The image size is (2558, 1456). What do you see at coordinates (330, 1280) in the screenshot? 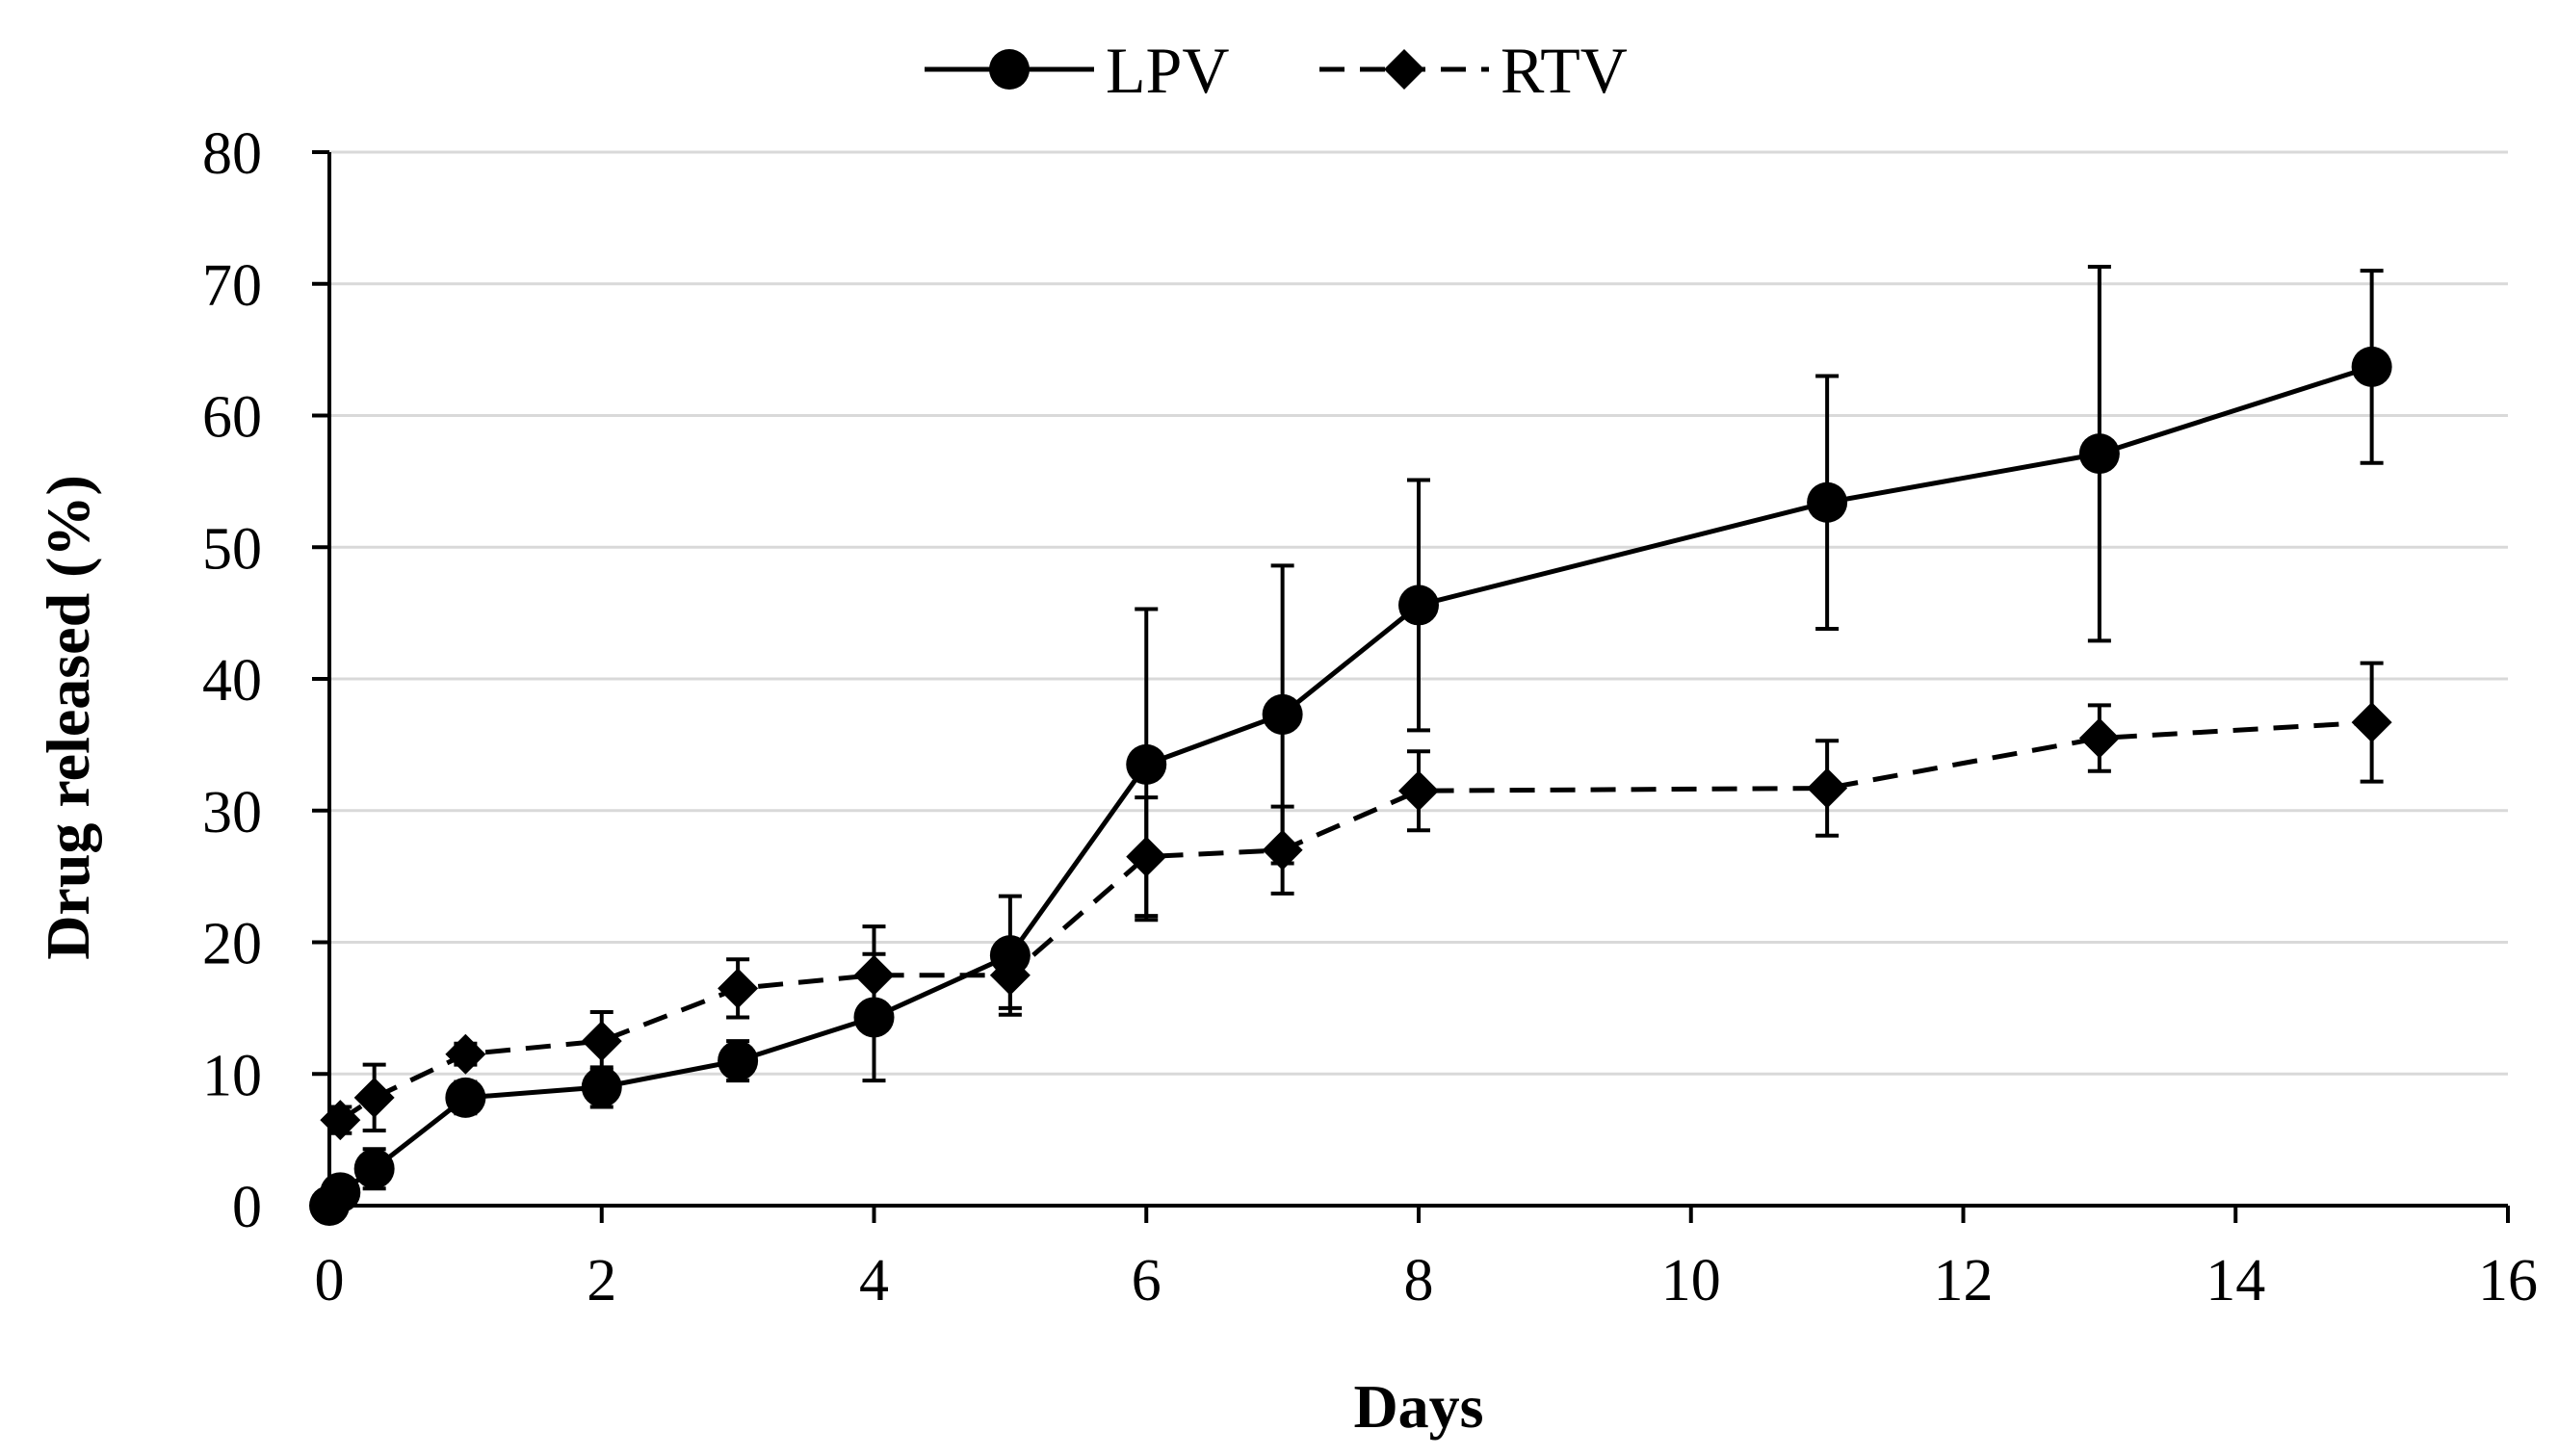
I see `x-tick-label: 0` at bounding box center [330, 1280].